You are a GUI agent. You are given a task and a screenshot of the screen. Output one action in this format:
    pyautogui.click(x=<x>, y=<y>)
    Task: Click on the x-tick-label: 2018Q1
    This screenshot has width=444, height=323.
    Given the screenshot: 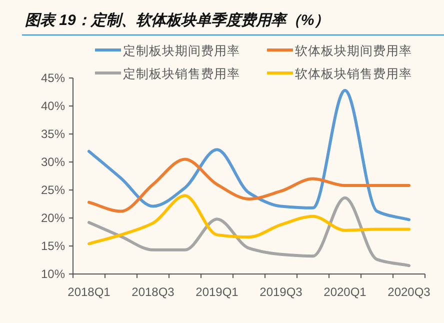 What is the action you would take?
    pyautogui.click(x=89, y=292)
    